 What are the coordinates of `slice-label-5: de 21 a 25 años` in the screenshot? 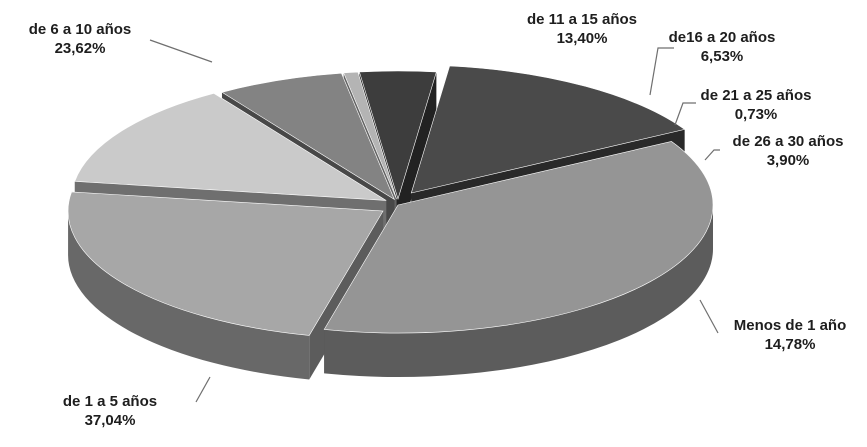 It's located at (756, 95).